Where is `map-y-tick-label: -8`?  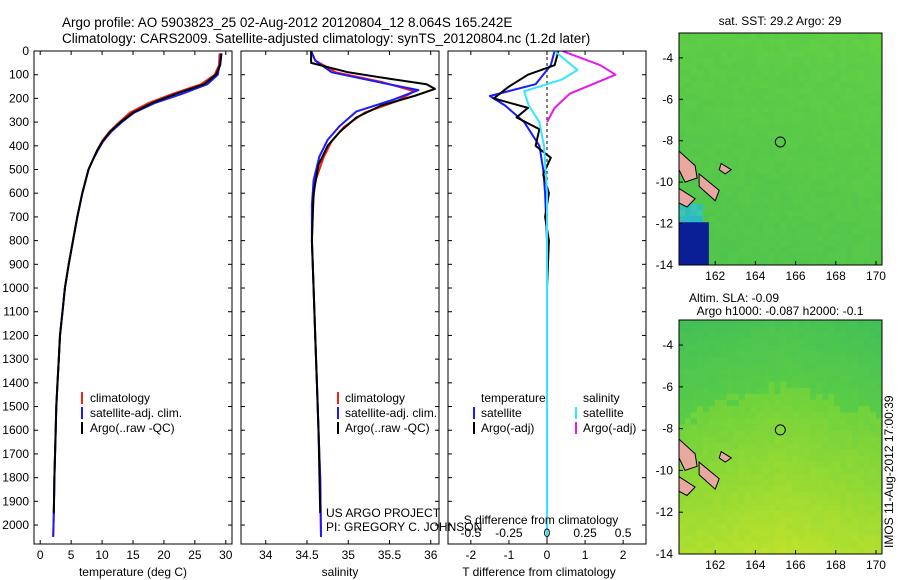
map-y-tick-label: -8 is located at coordinates (667, 141).